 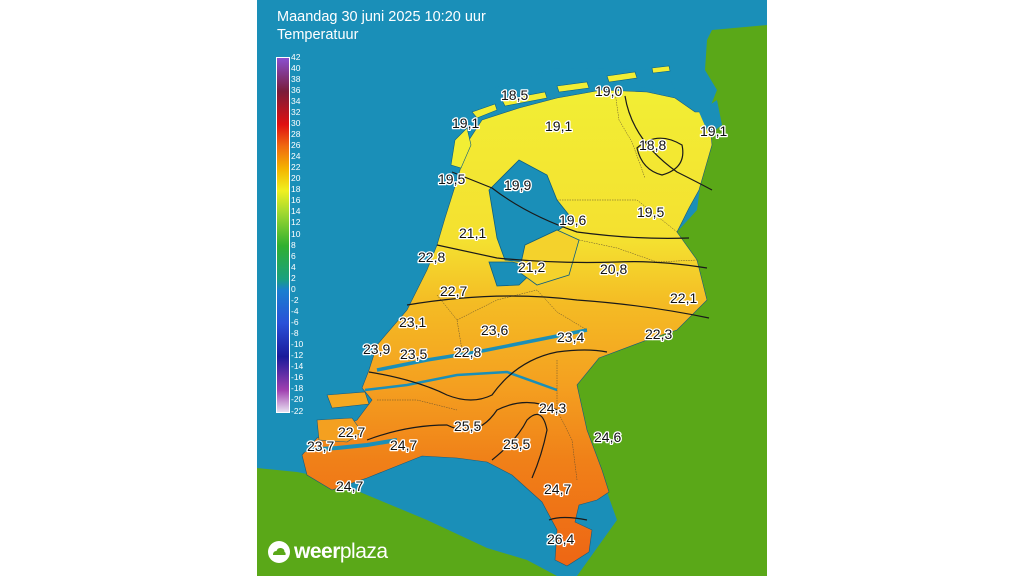 I want to click on weerplaza-logo: weerplaza, so click(x=327, y=552).